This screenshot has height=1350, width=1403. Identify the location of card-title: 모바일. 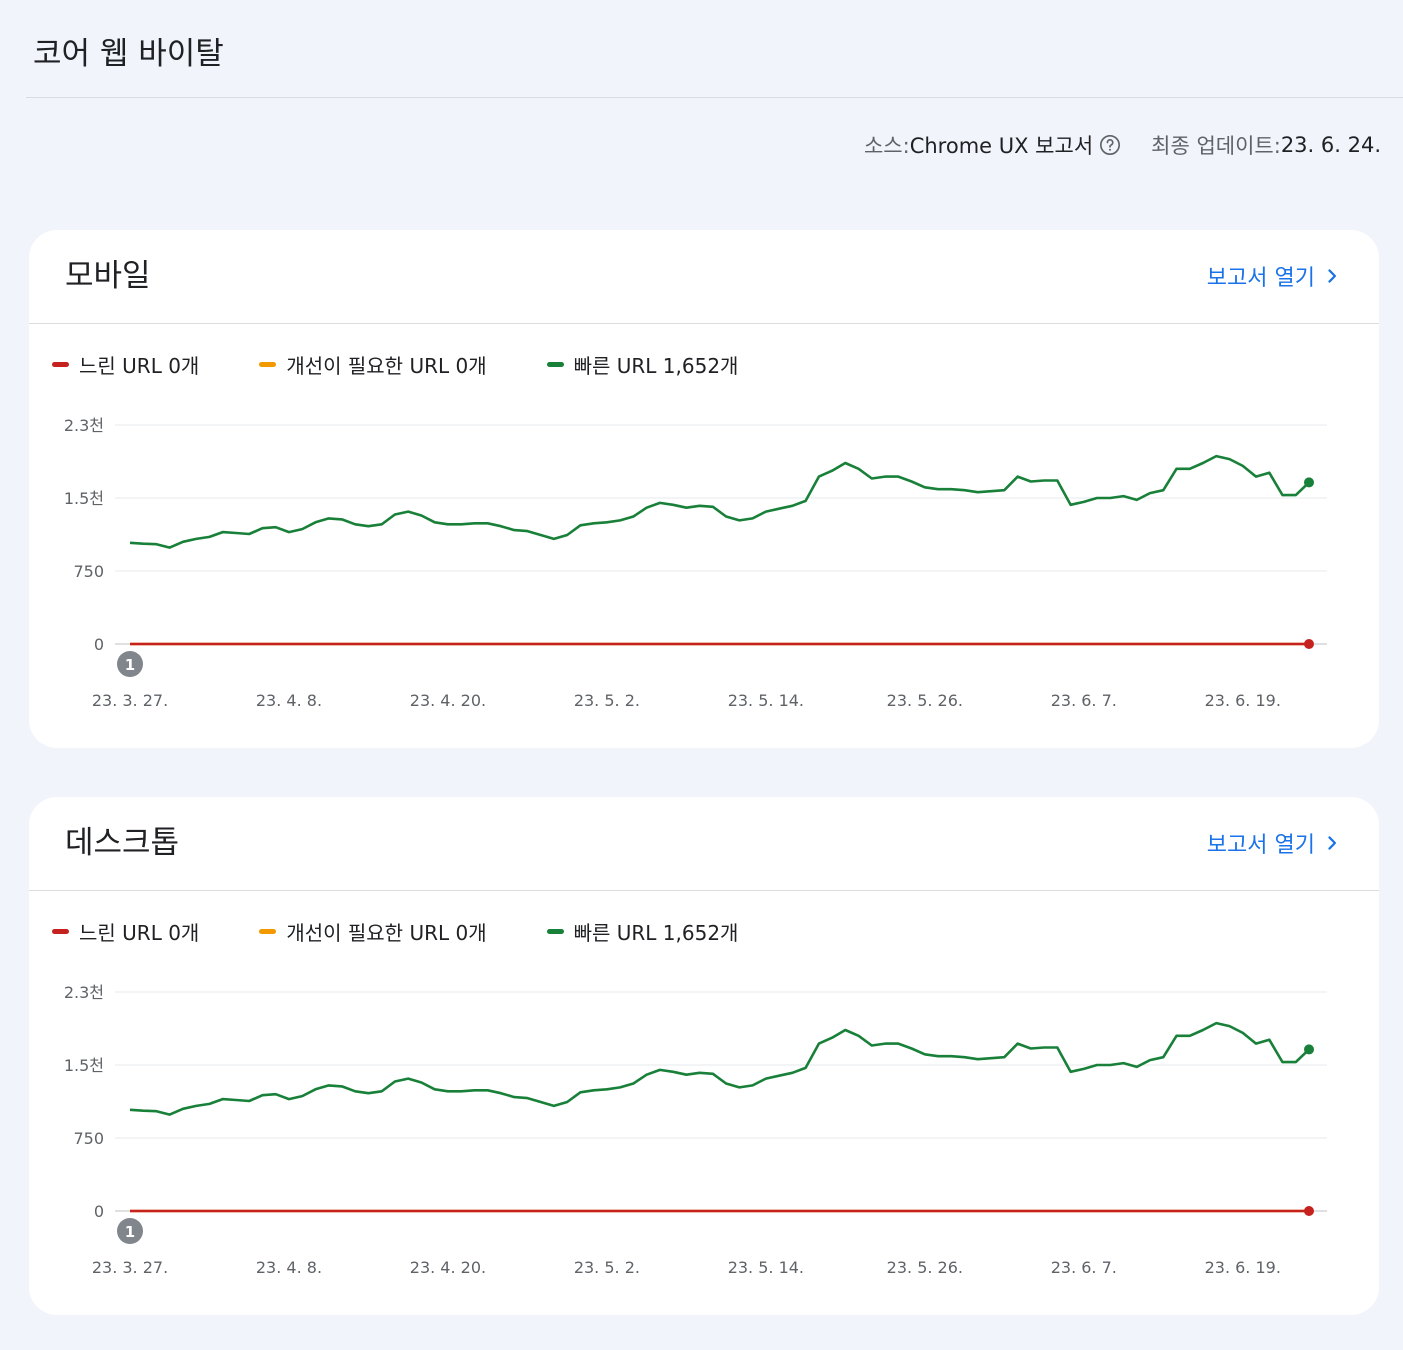
(108, 276).